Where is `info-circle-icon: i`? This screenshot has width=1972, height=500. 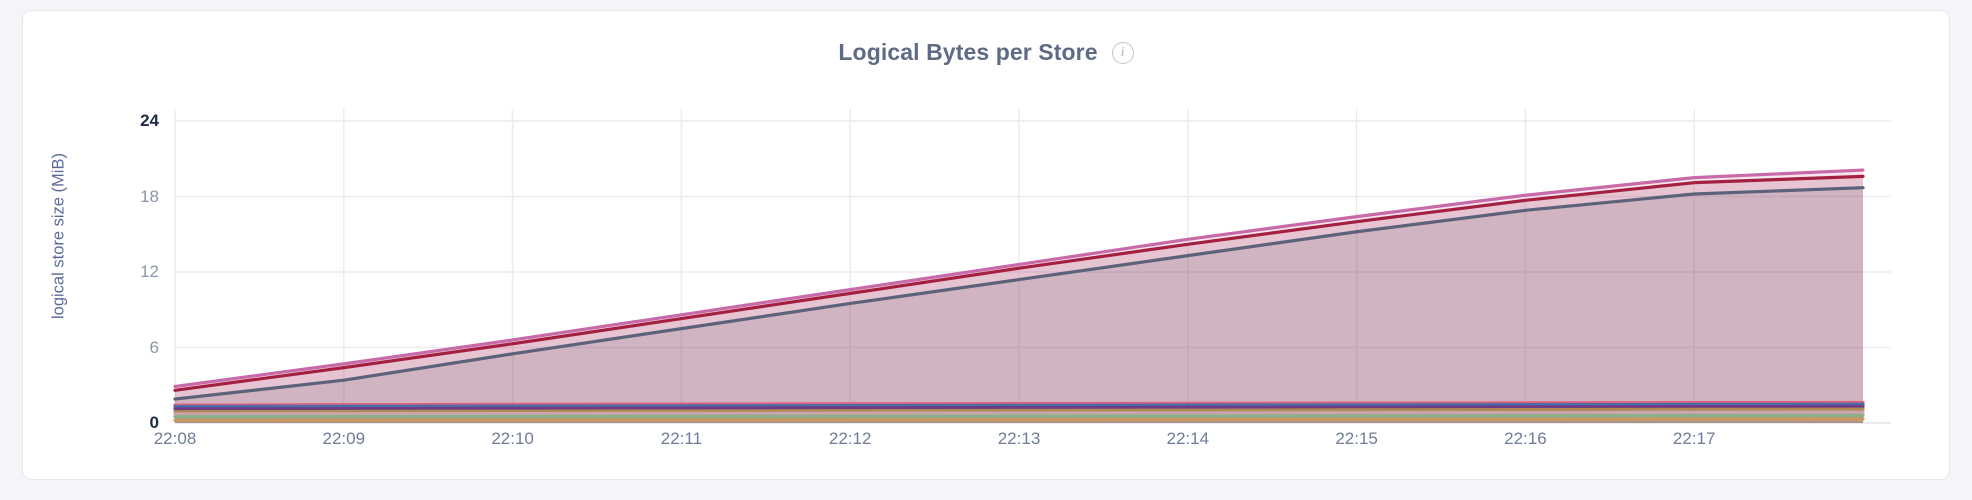 info-circle-icon: i is located at coordinates (1122, 52).